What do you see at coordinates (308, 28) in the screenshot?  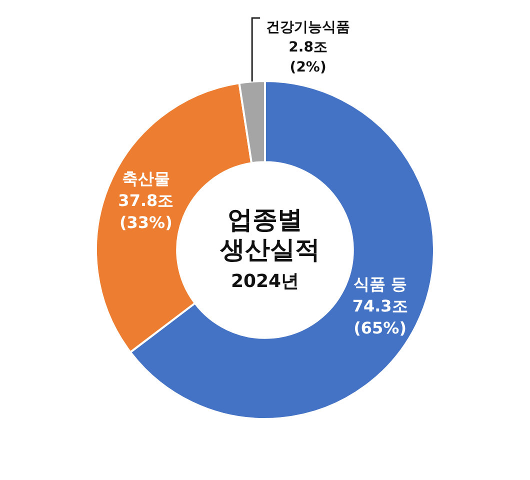 I see `slice-label: 건강기능식품` at bounding box center [308, 28].